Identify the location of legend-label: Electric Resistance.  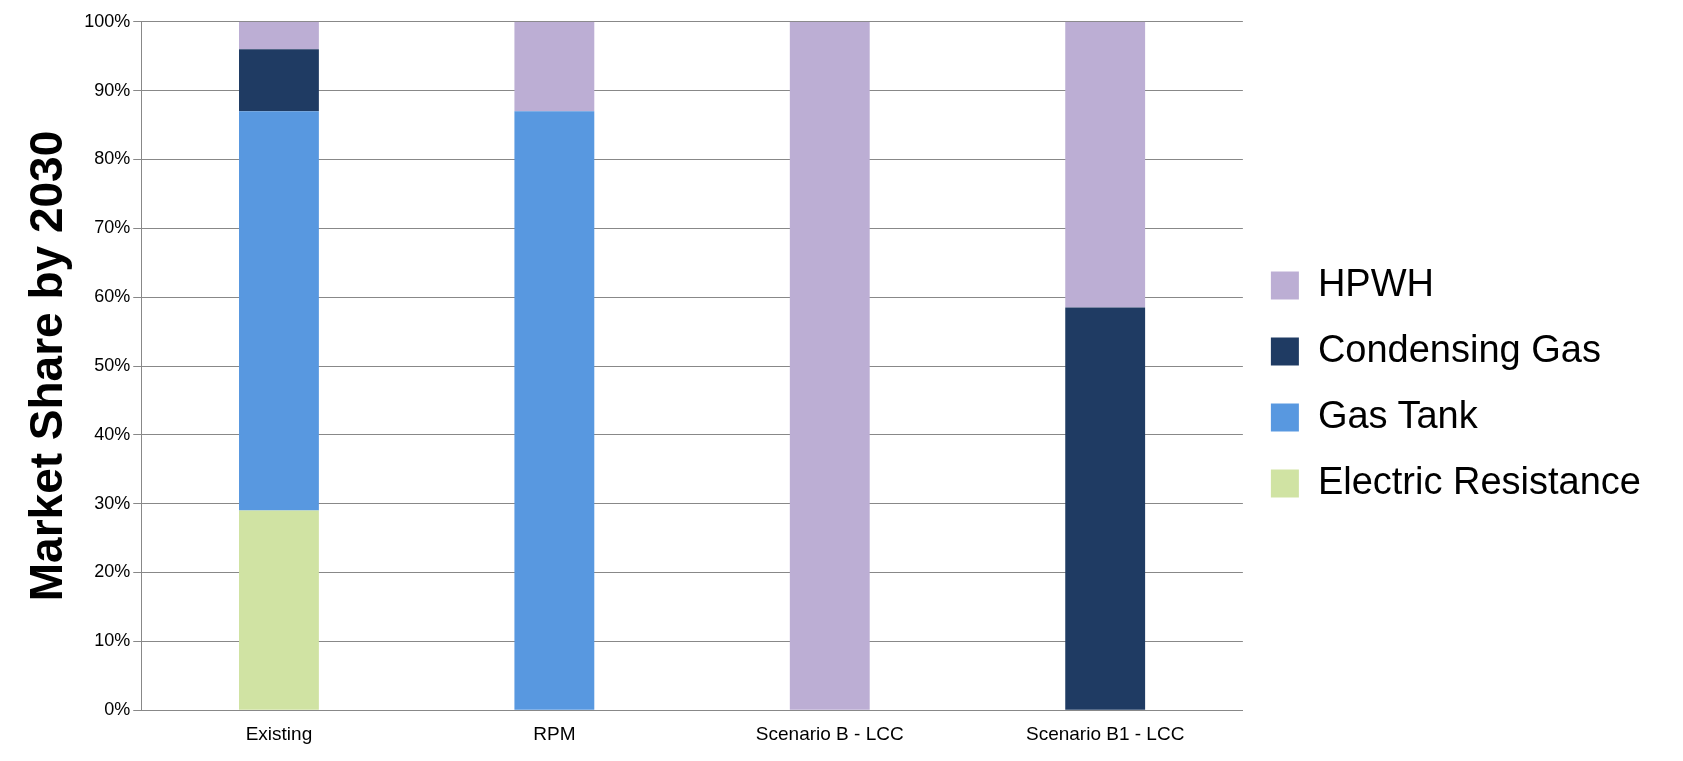
(1479, 480).